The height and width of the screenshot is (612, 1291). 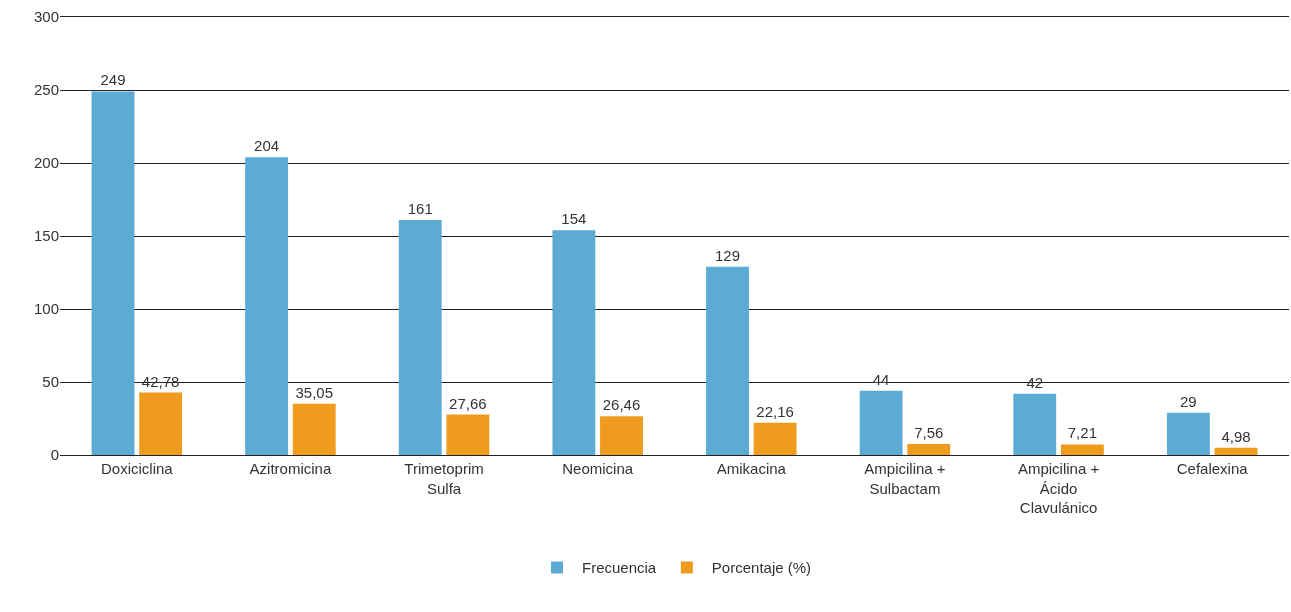 I want to click on data-label: 7,21, so click(x=1082, y=433).